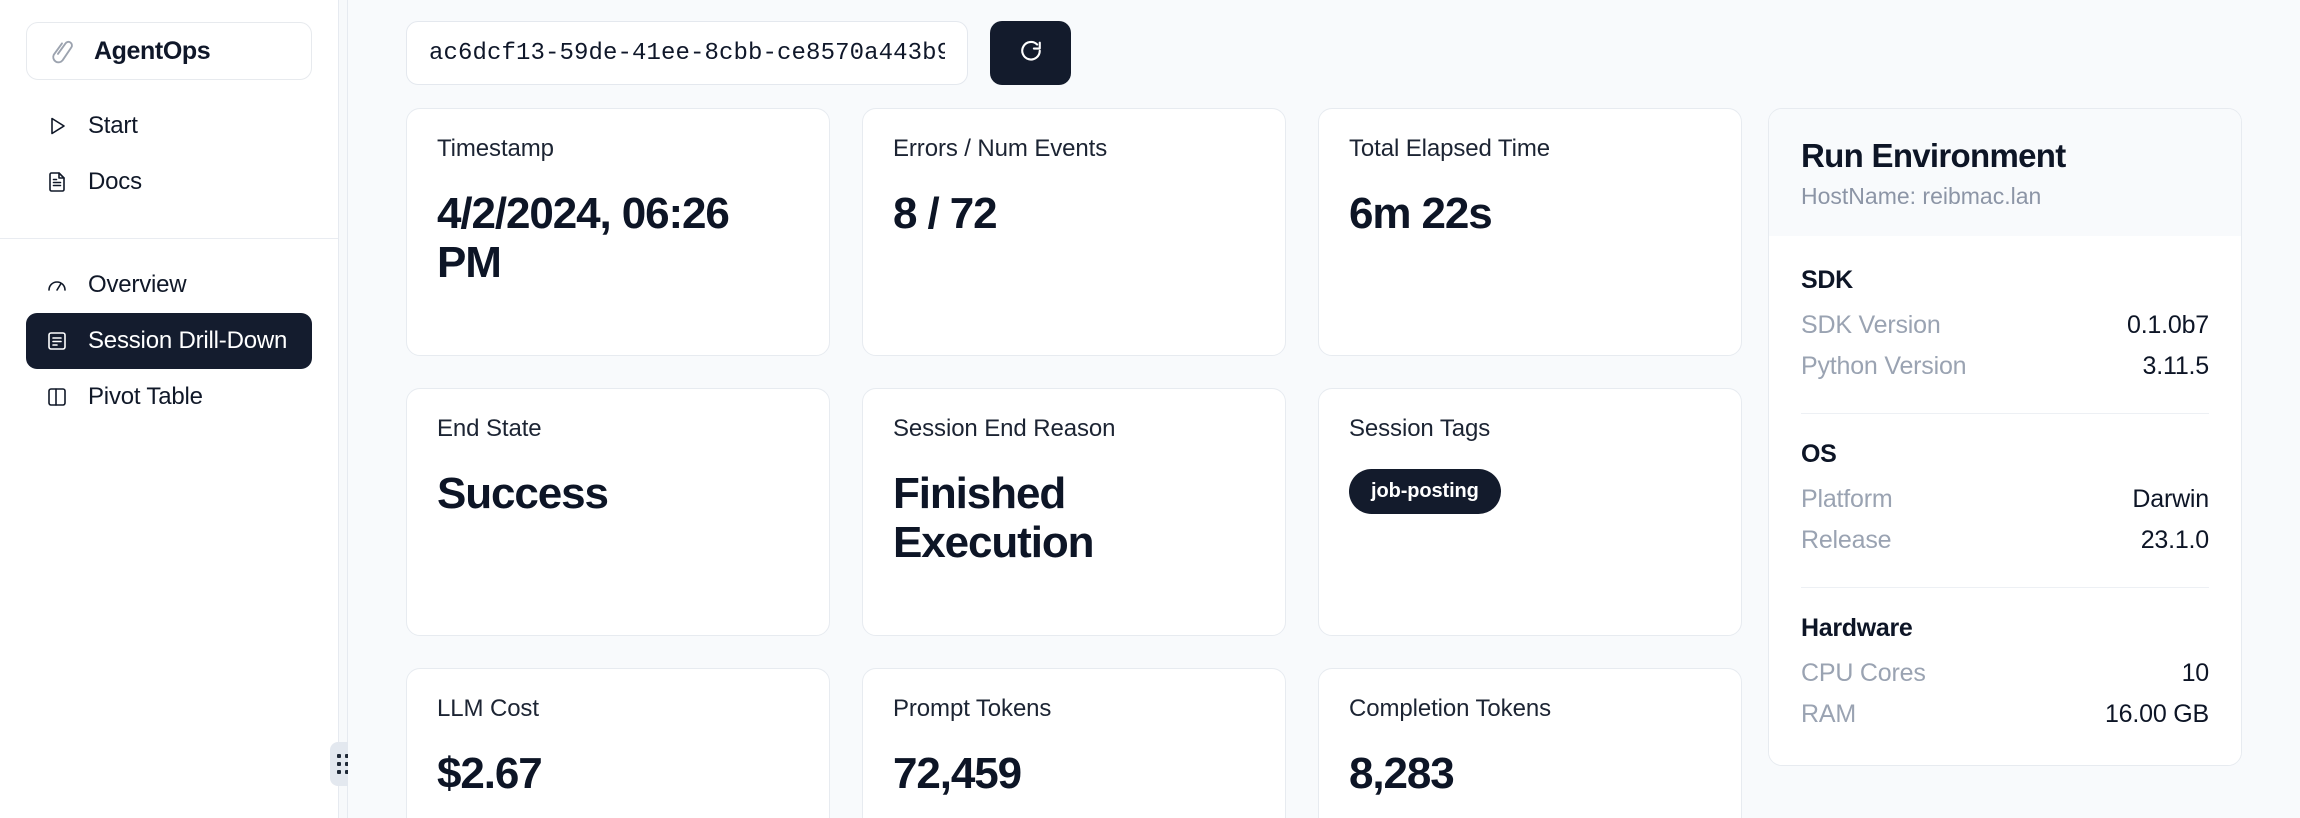  I want to click on brand-logo-button: AgentOps, so click(169, 51).